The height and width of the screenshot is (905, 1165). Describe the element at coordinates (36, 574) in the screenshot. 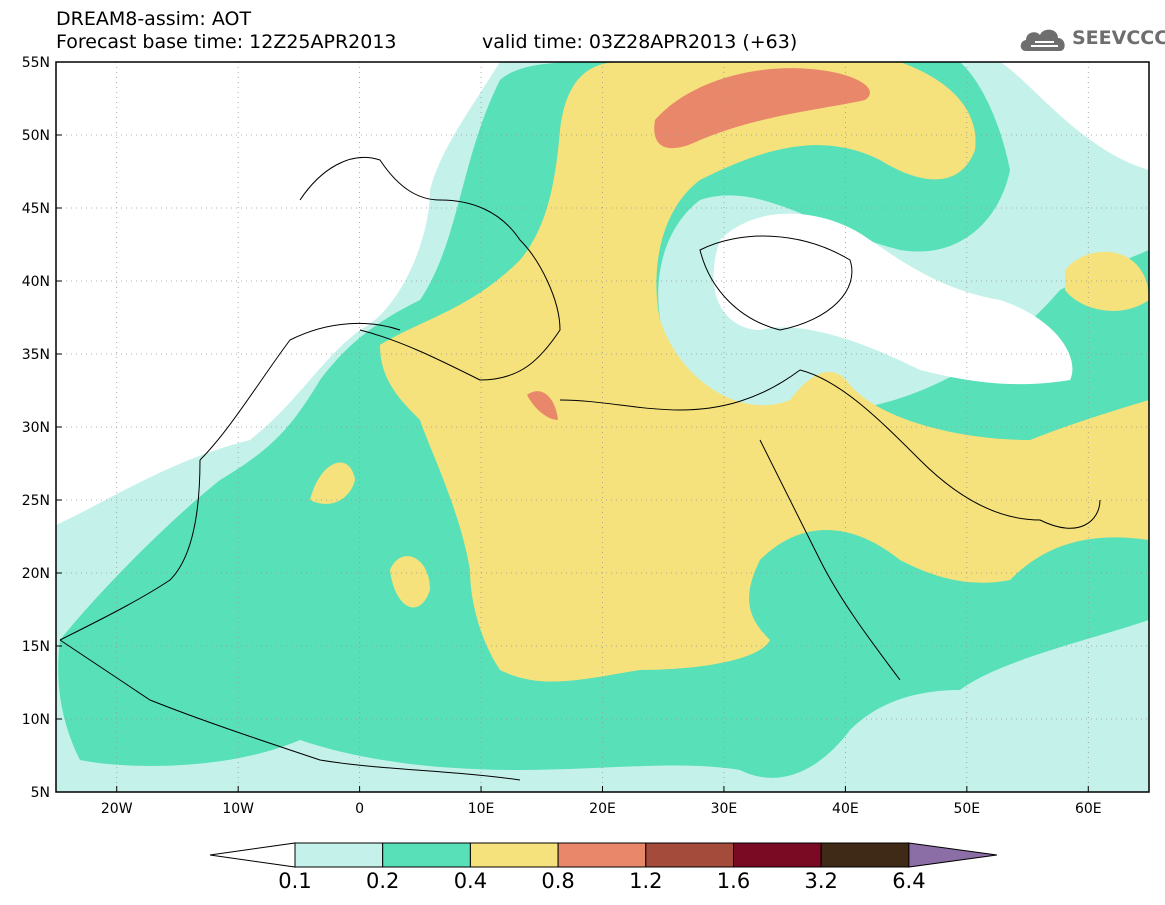

I see `latitude-label: 20N` at that location.